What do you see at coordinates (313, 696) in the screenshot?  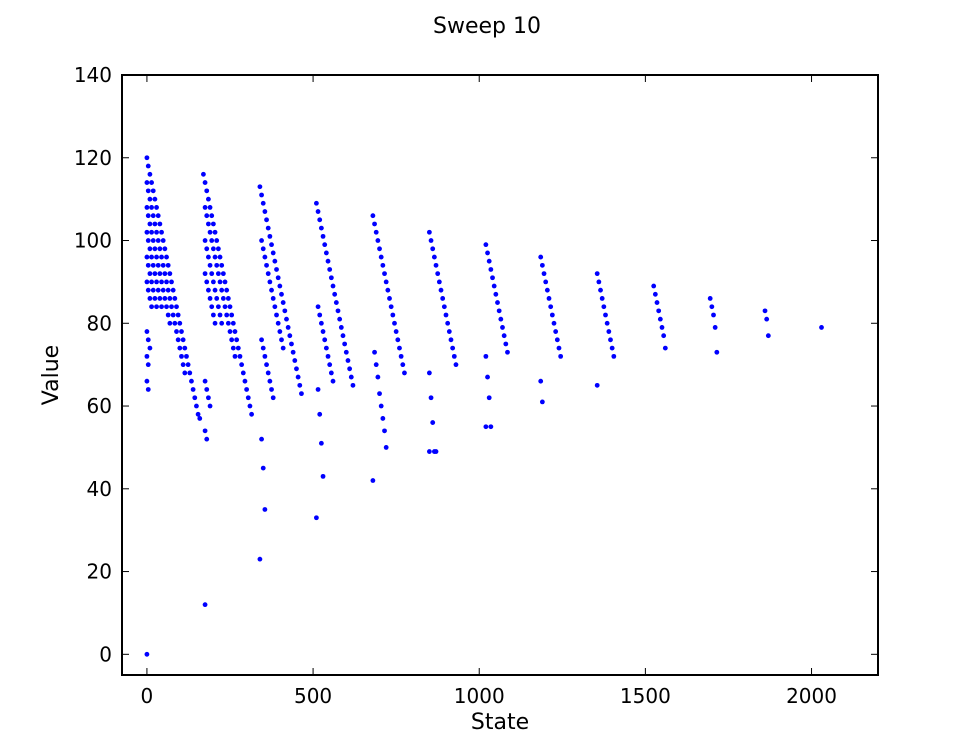 I see `x-tick-label: 500` at bounding box center [313, 696].